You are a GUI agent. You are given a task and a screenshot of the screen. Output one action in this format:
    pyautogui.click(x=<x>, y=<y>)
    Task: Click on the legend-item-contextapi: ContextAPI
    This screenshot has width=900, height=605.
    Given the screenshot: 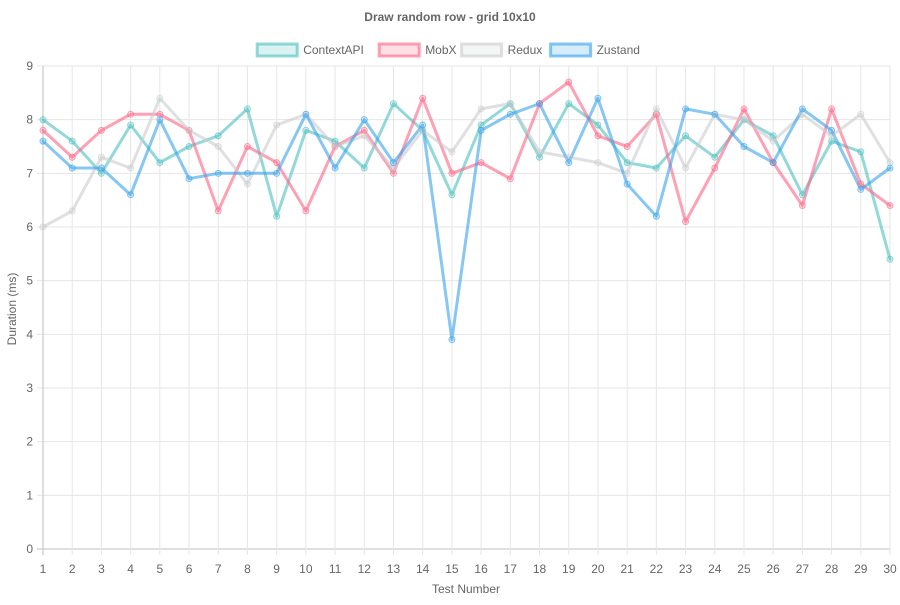 What is the action you would take?
    pyautogui.click(x=309, y=50)
    